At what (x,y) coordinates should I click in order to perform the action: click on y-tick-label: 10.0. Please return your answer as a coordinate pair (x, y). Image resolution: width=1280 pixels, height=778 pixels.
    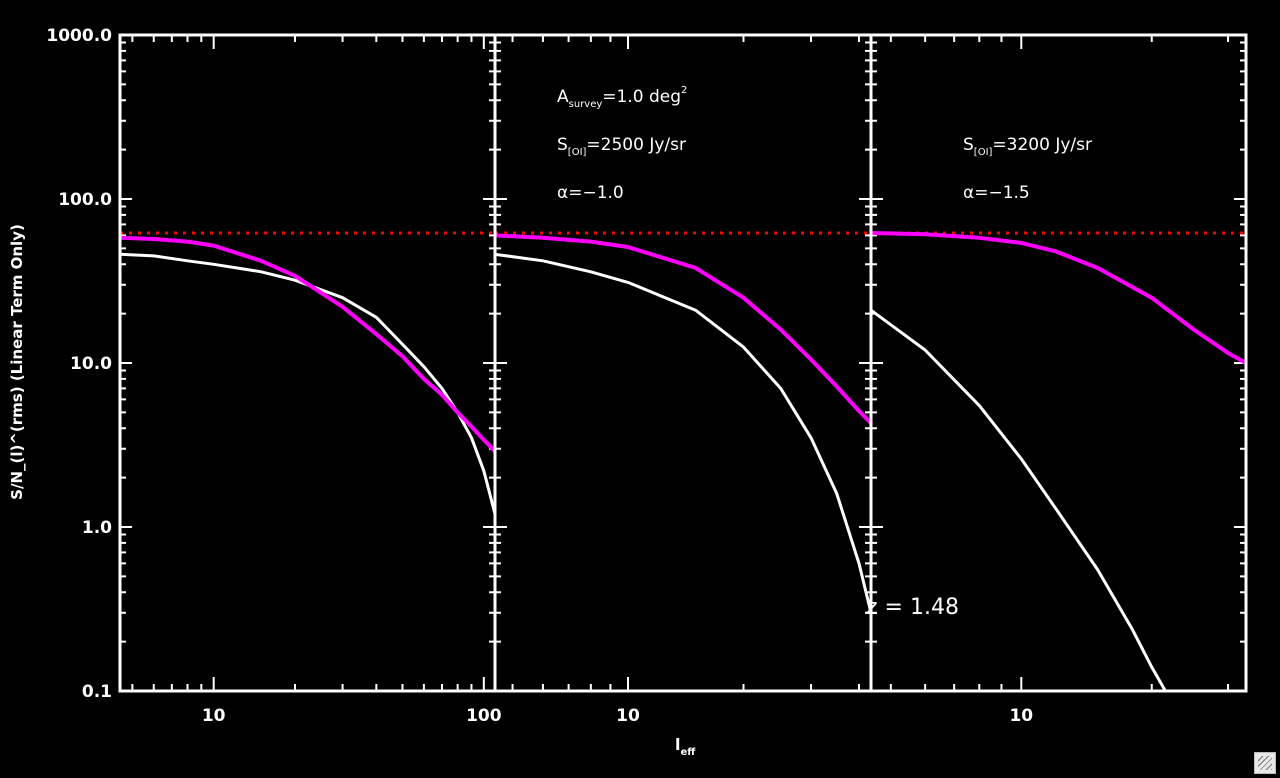
    Looking at the image, I should click on (91, 364).